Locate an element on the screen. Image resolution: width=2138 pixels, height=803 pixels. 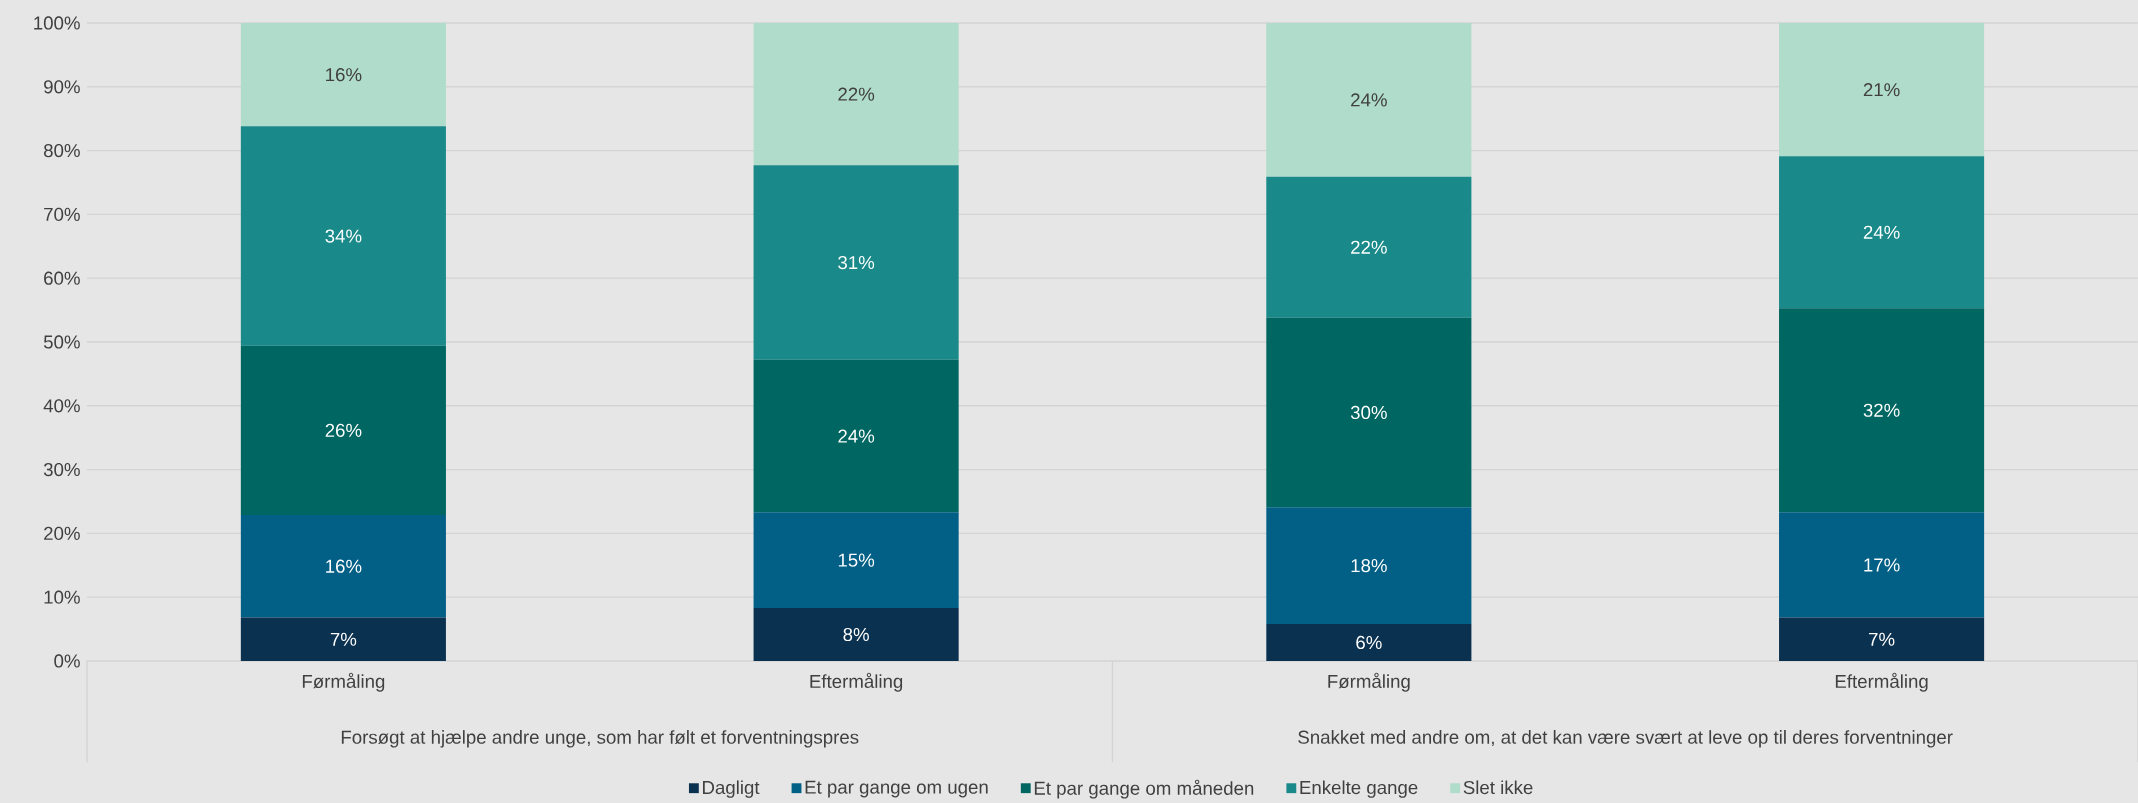
data-label: 8% is located at coordinates (856, 634).